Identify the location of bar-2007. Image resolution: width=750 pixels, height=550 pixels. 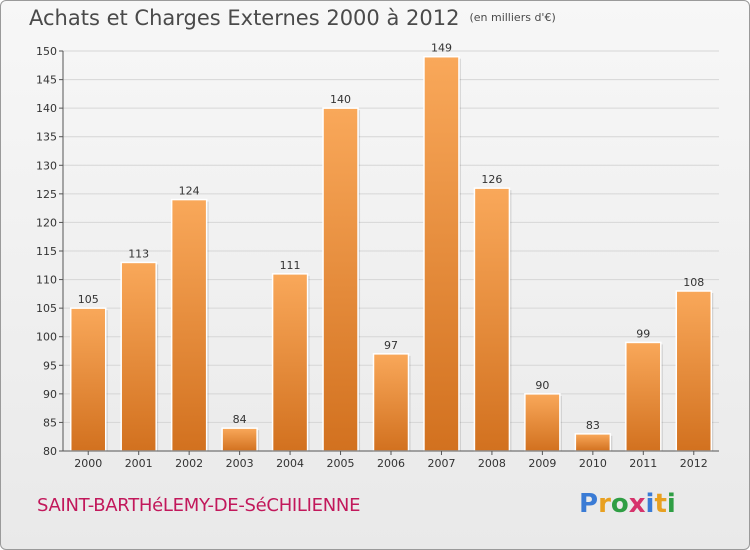
(441, 253).